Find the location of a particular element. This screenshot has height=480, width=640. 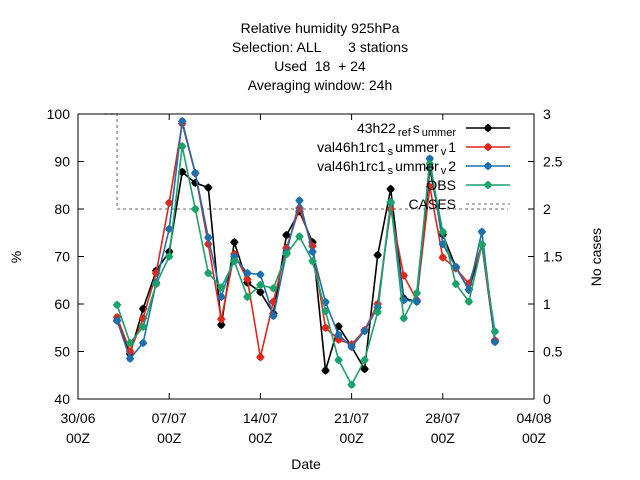

legend-label-part: 43h22 is located at coordinates (376, 128).